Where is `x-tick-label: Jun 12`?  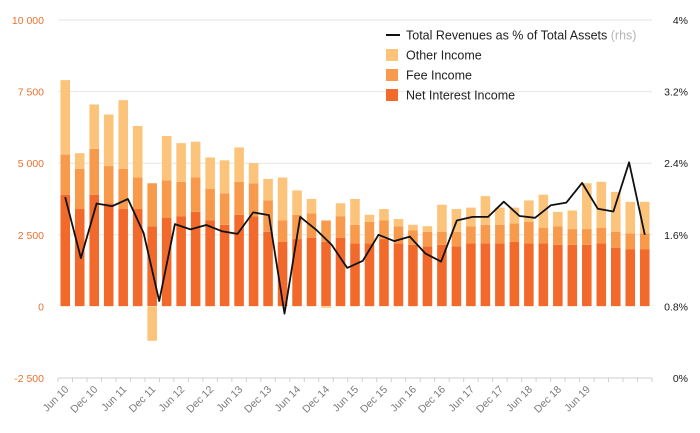 x-tick-label: Jun 12 is located at coordinates (171, 399).